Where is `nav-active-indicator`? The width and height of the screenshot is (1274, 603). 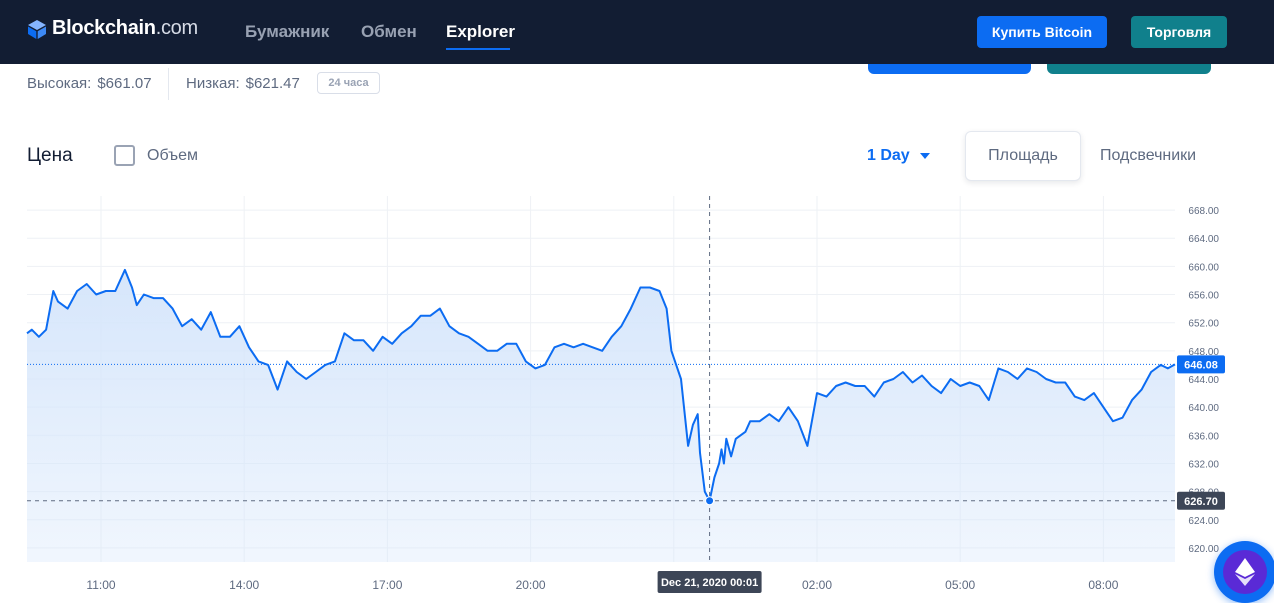
nav-active-indicator is located at coordinates (478, 49).